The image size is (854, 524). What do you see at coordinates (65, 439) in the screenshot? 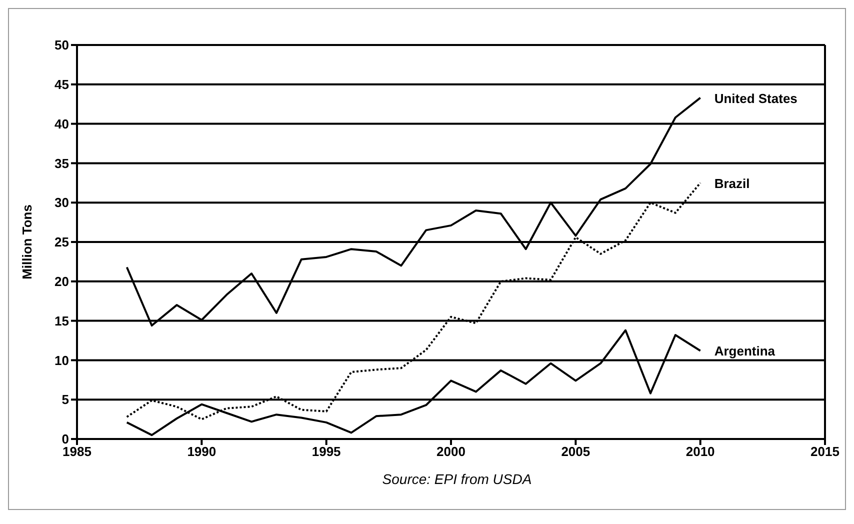
I see `y-tick-label: 0` at bounding box center [65, 439].